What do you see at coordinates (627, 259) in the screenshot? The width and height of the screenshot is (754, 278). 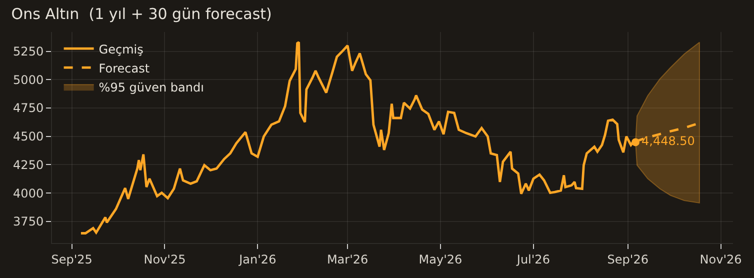 I see `x-tick-label: Sep'26` at bounding box center [627, 259].